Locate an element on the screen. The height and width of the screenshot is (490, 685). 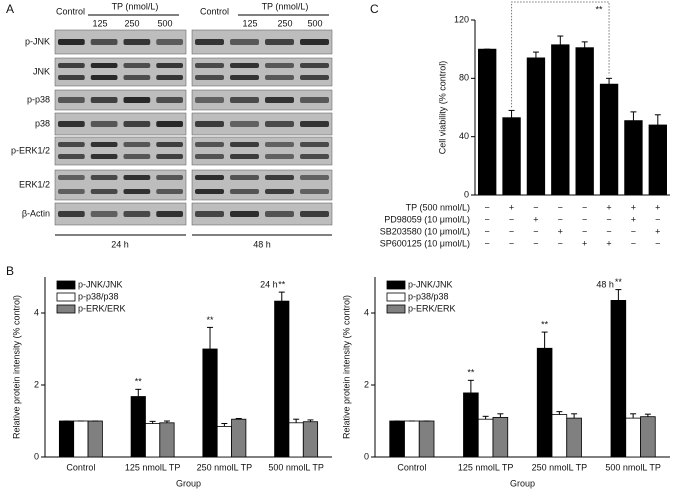
x-tick-label: Control is located at coordinates (411, 467).